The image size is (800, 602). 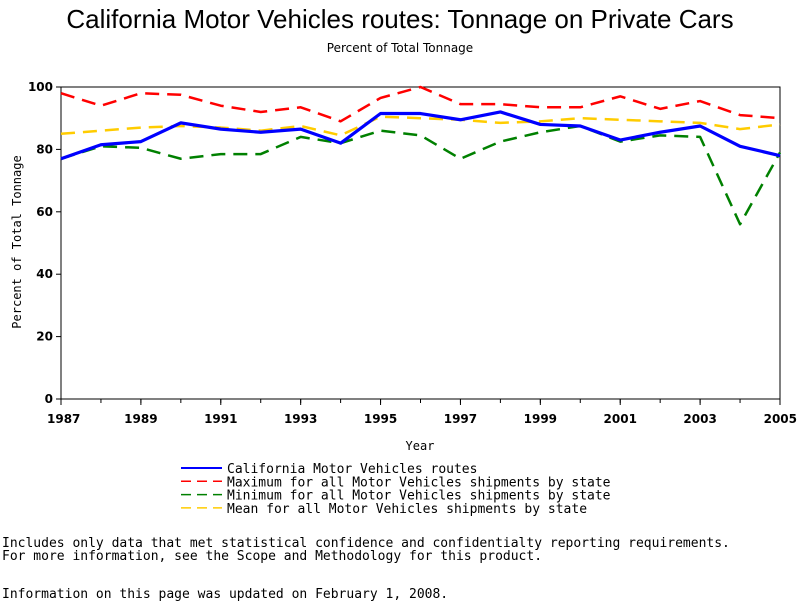 I want to click on y-axis-title: Percent of Total Tonnage, so click(x=17, y=241).